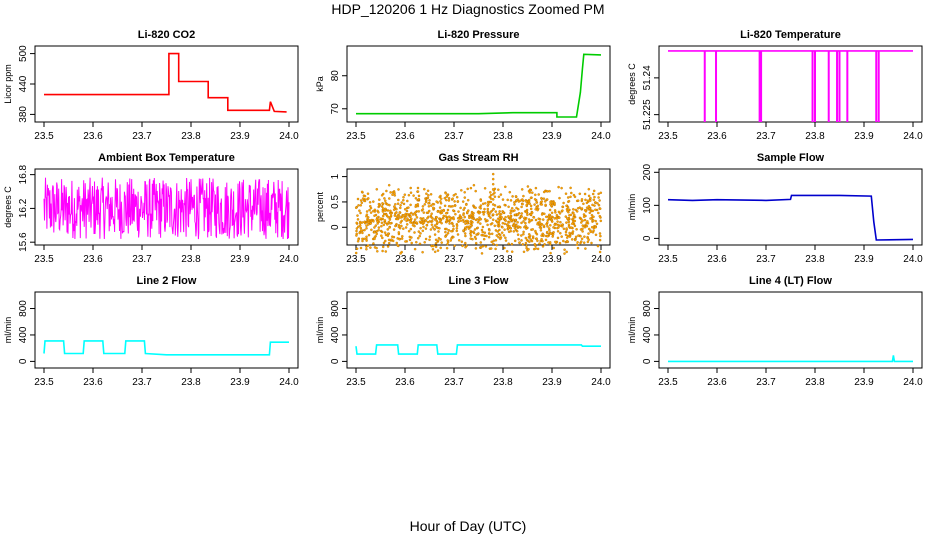  Describe the element at coordinates (166, 348) in the screenshot. I see `series-line` at that location.